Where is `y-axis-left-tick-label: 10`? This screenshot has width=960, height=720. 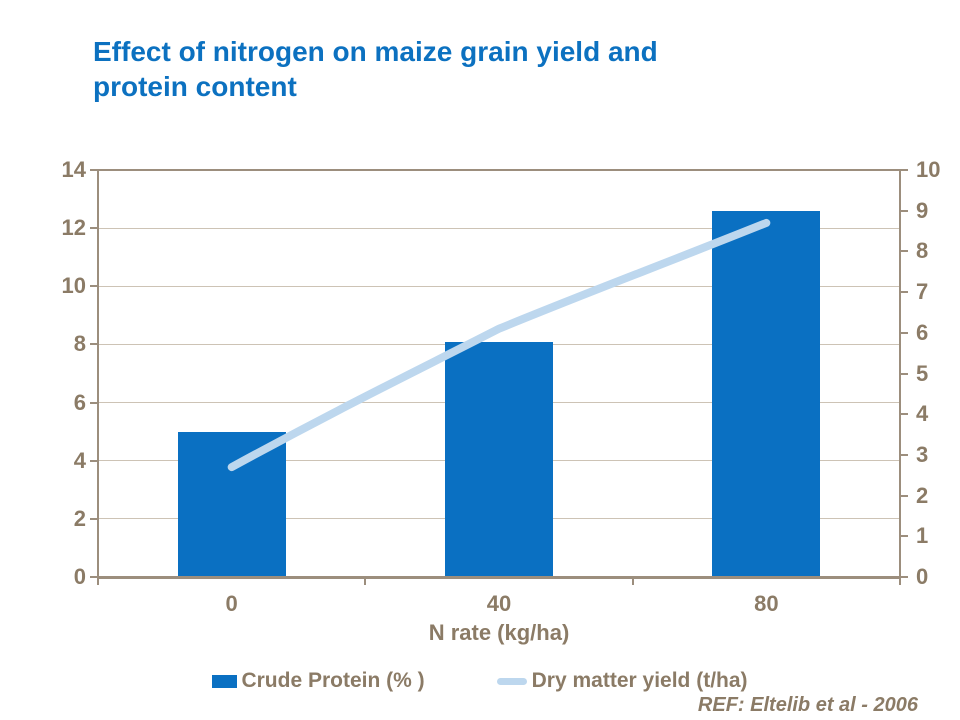 y-axis-left-tick-label: 10 is located at coordinates (73, 286).